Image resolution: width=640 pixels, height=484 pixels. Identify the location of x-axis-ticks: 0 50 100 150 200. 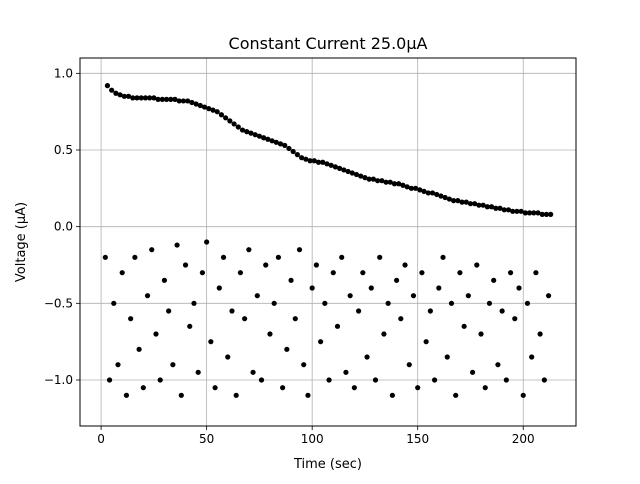
(316, 436).